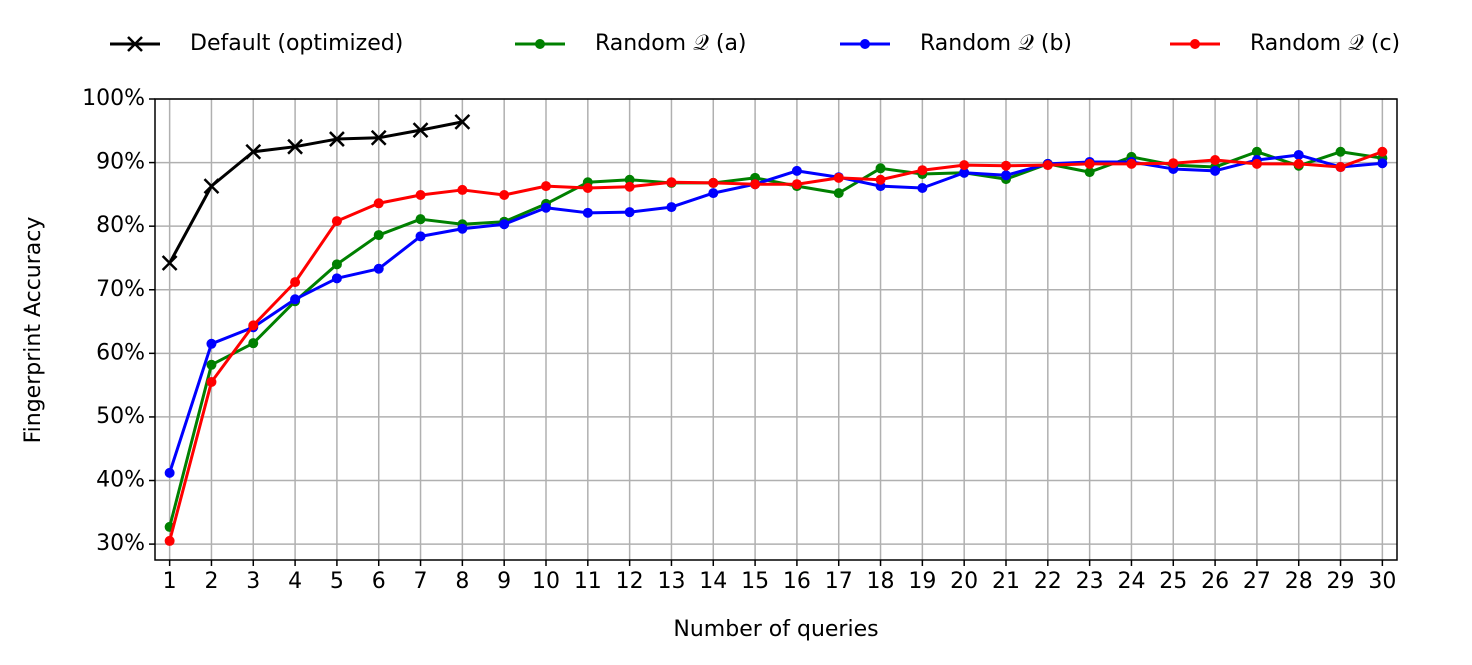 The width and height of the screenshot is (1472, 665). What do you see at coordinates (671, 581) in the screenshot?
I see `x-tick-label: 13` at bounding box center [671, 581].